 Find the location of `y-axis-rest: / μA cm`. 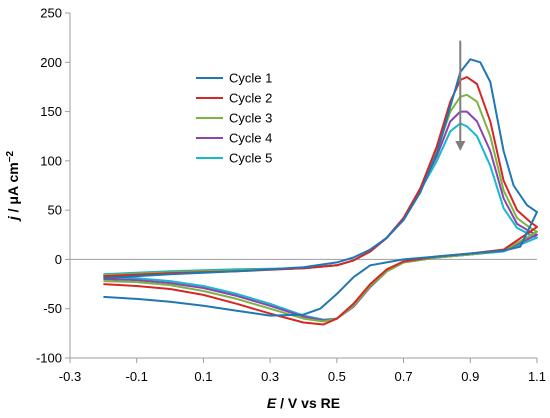

y-axis-rest: / μA cm is located at coordinates (13, 189).